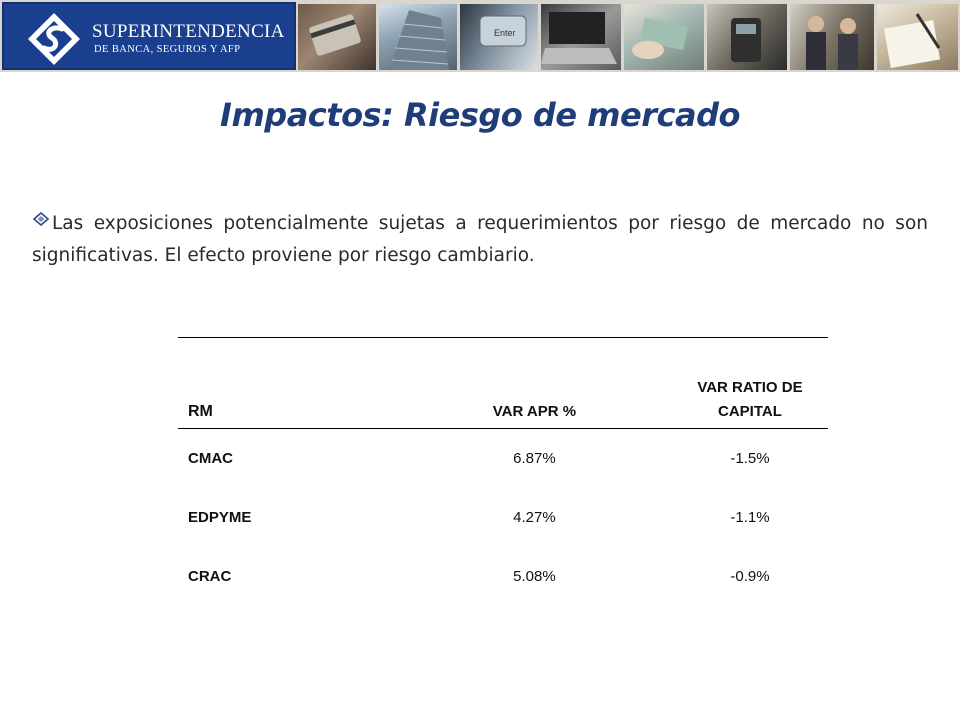  I want to click on table-header-row: RM VAR APR % VAR RATIO DE CAPITAL, so click(503, 383).